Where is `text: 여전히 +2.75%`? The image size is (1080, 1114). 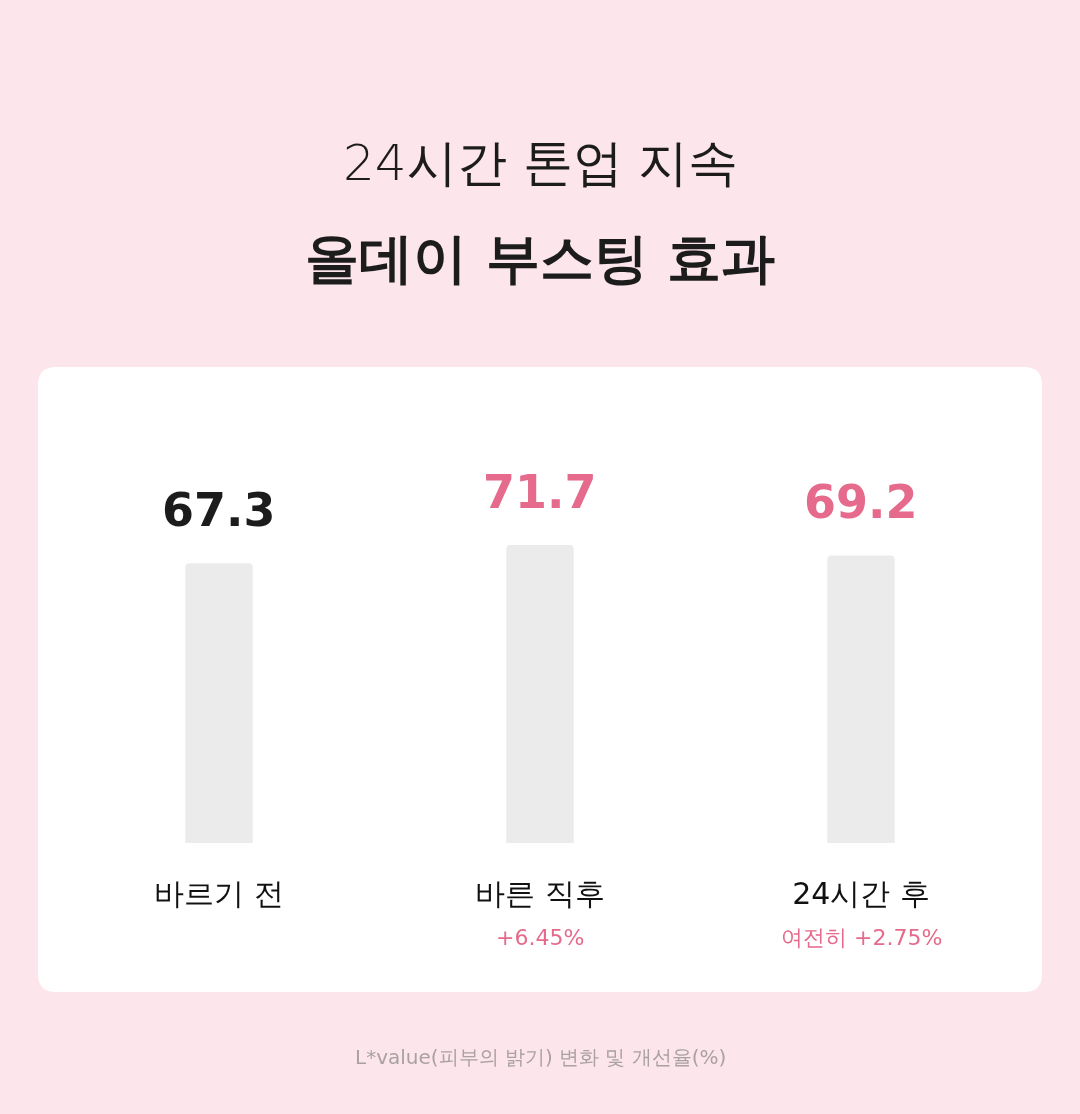 text: 여전히 +2.75% is located at coordinates (862, 937).